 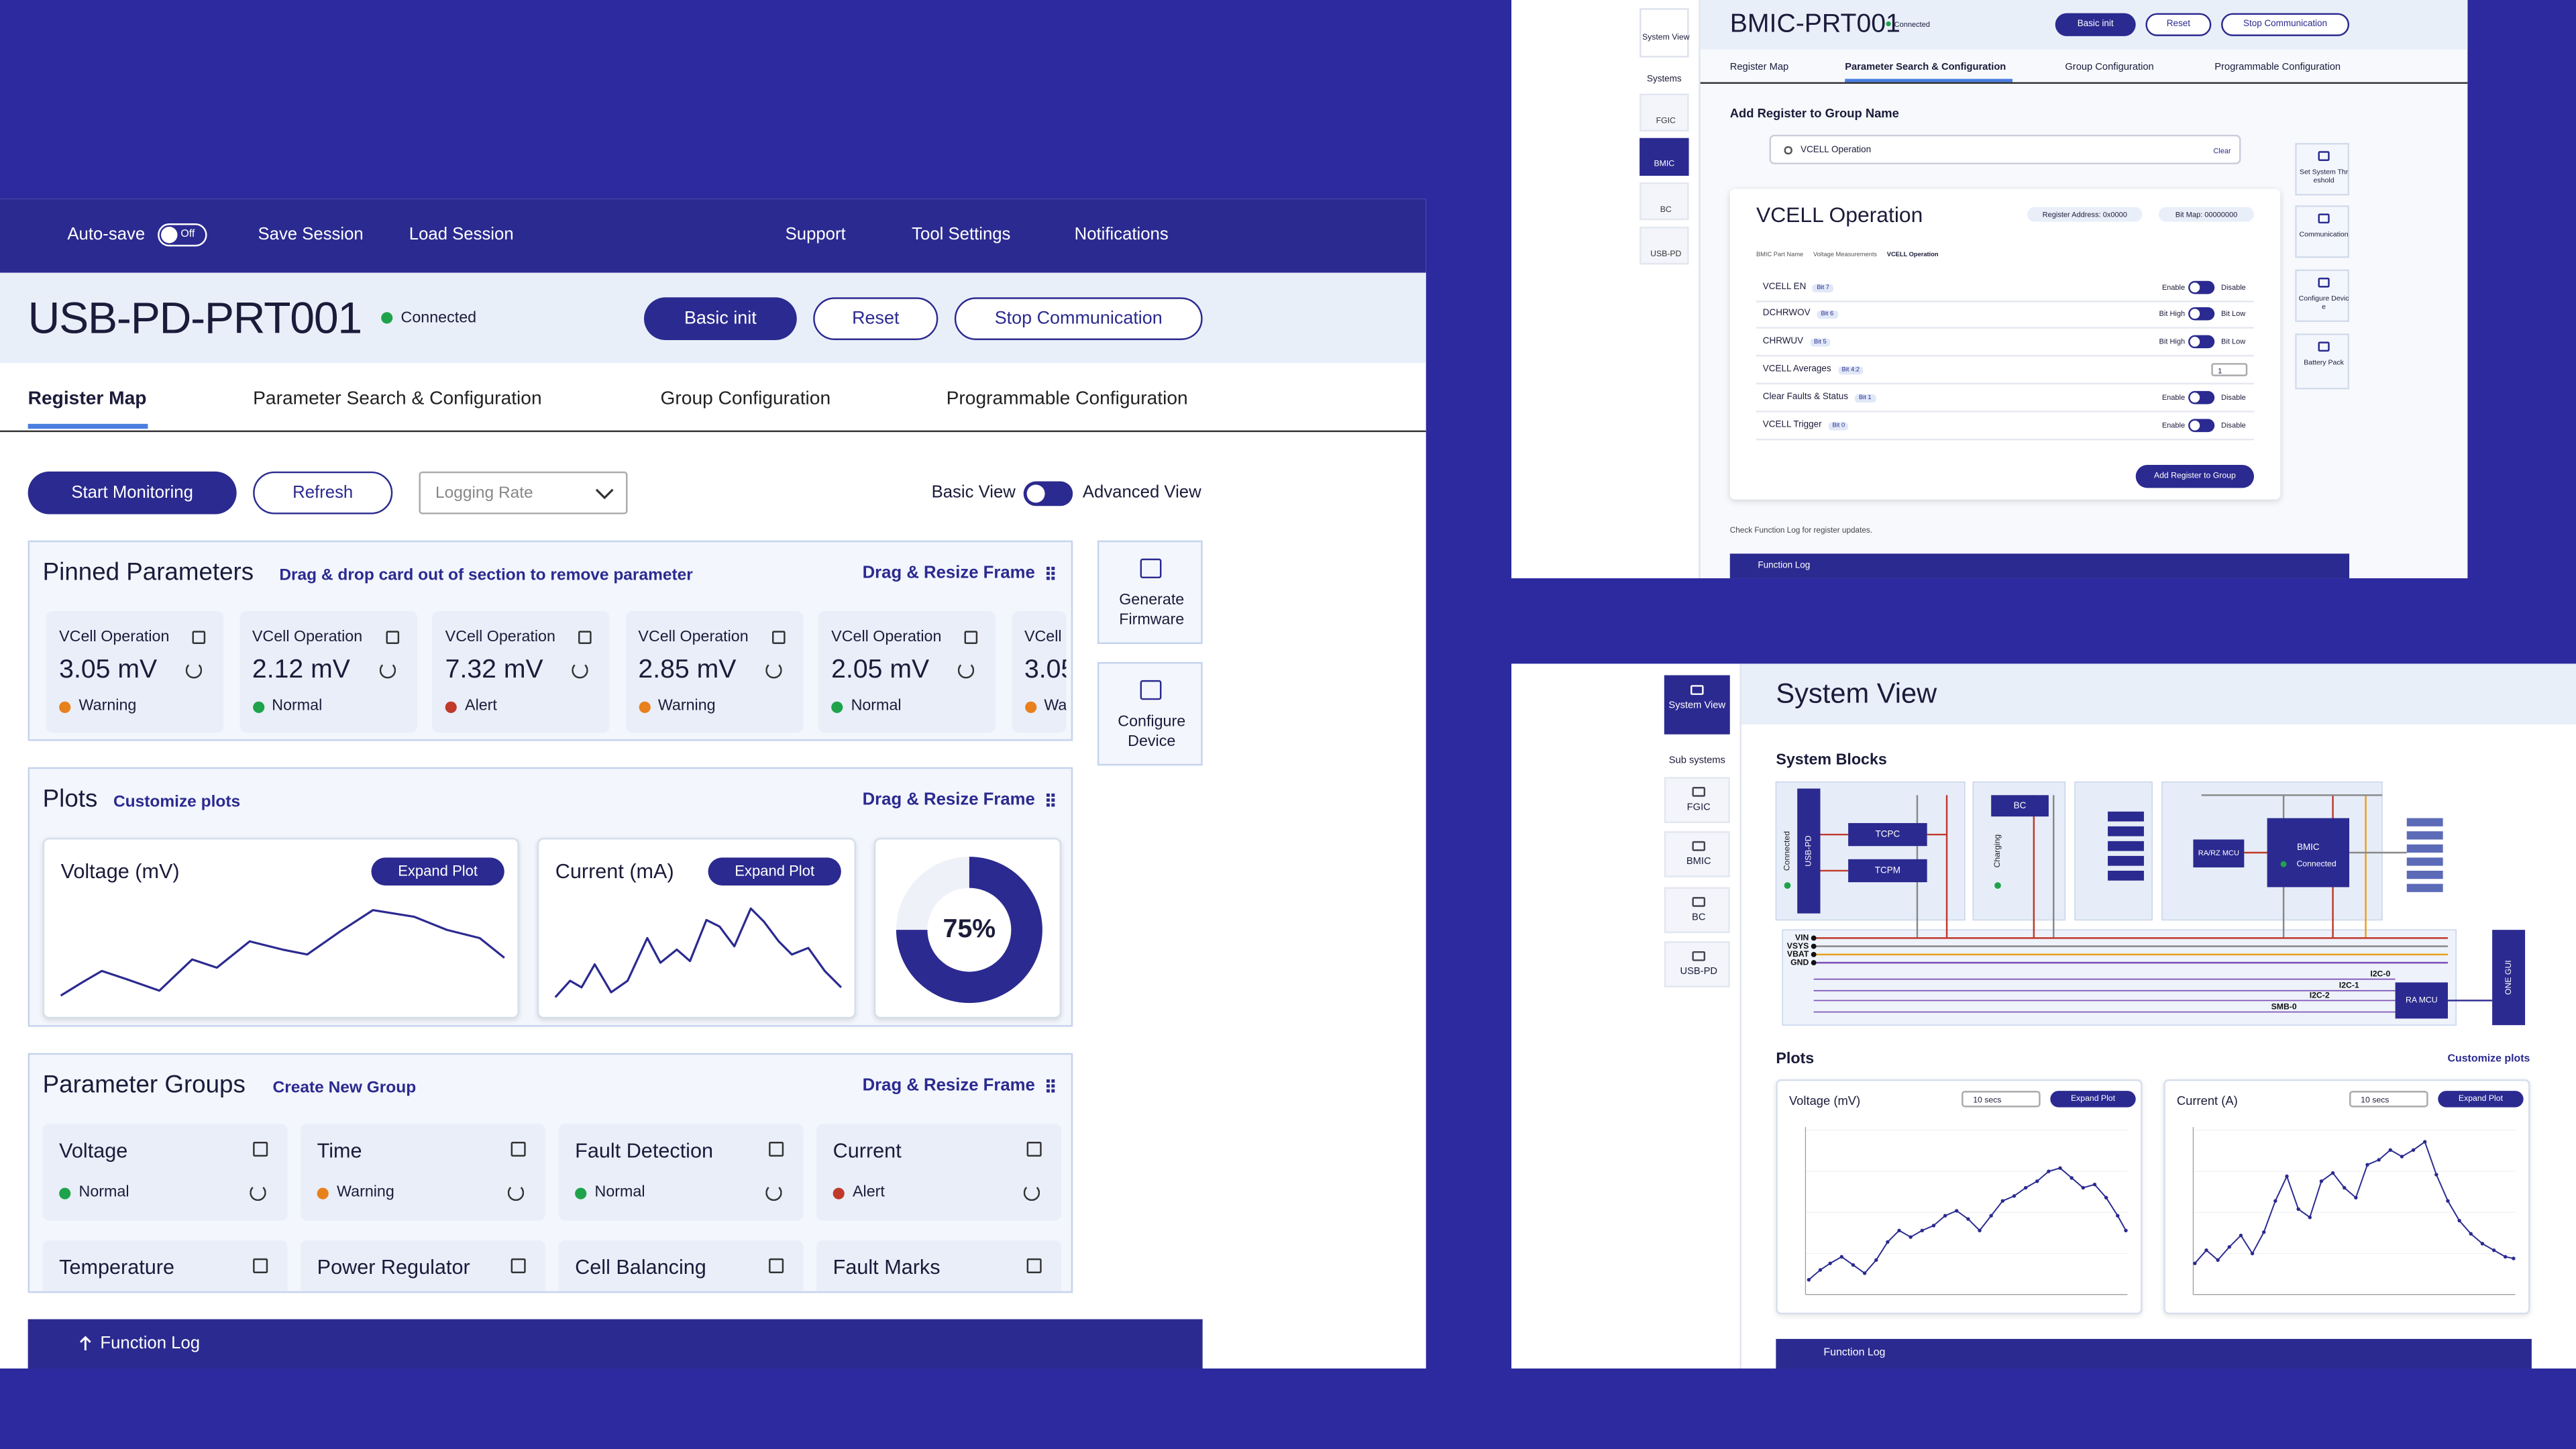 What do you see at coordinates (1780, 254) in the screenshot?
I see `breadcrumb-item: BMIC Part Name` at bounding box center [1780, 254].